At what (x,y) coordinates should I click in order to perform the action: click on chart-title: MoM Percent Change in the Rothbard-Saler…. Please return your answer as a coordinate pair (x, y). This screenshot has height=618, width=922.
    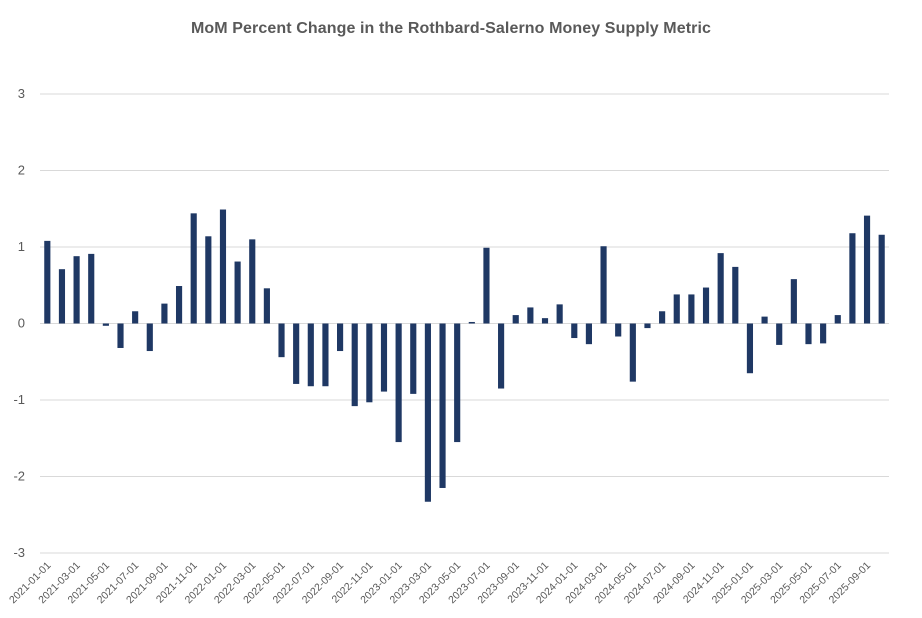
    Looking at the image, I should click on (451, 28).